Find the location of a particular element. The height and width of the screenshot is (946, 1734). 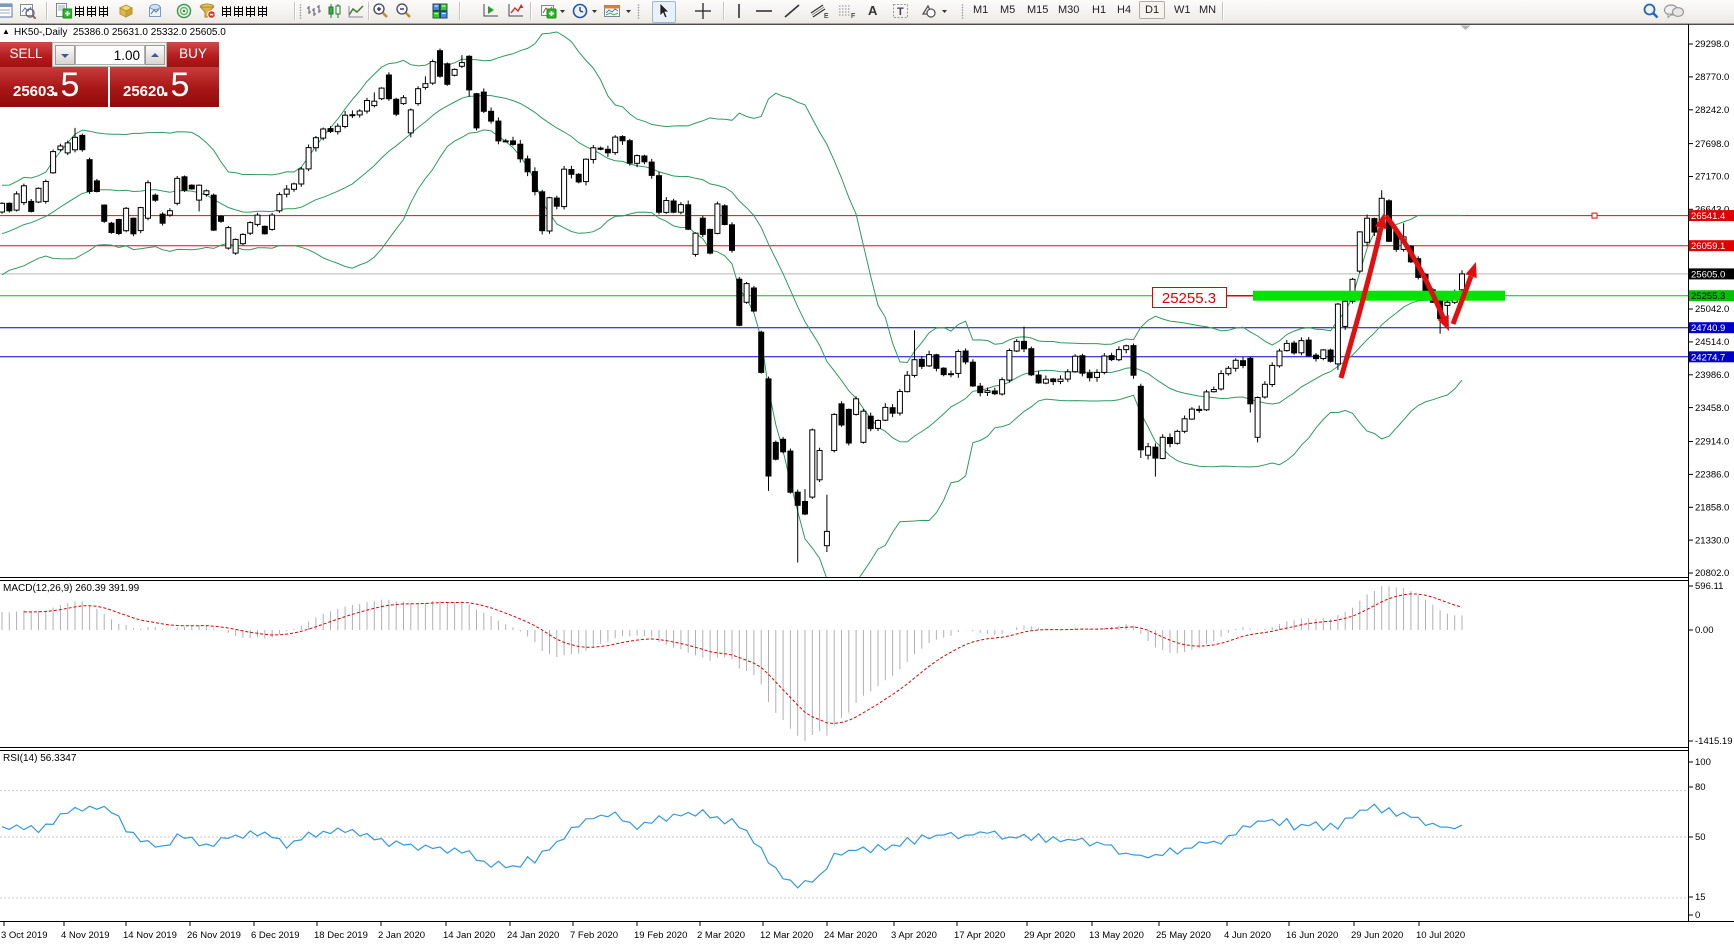

svg-text: T is located at coordinates (900, 12).